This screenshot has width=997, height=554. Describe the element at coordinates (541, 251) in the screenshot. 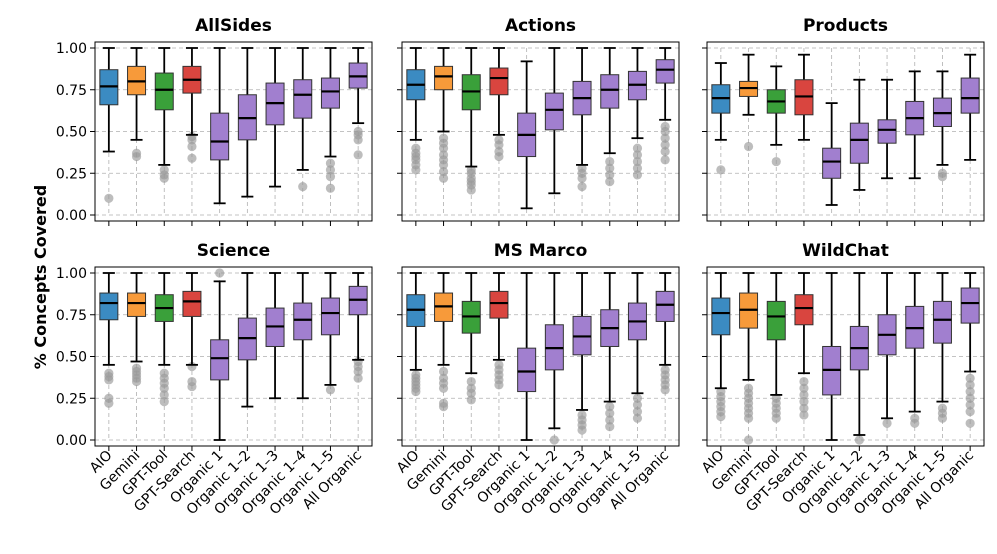

I see `panel-title: MS Marco` at that location.